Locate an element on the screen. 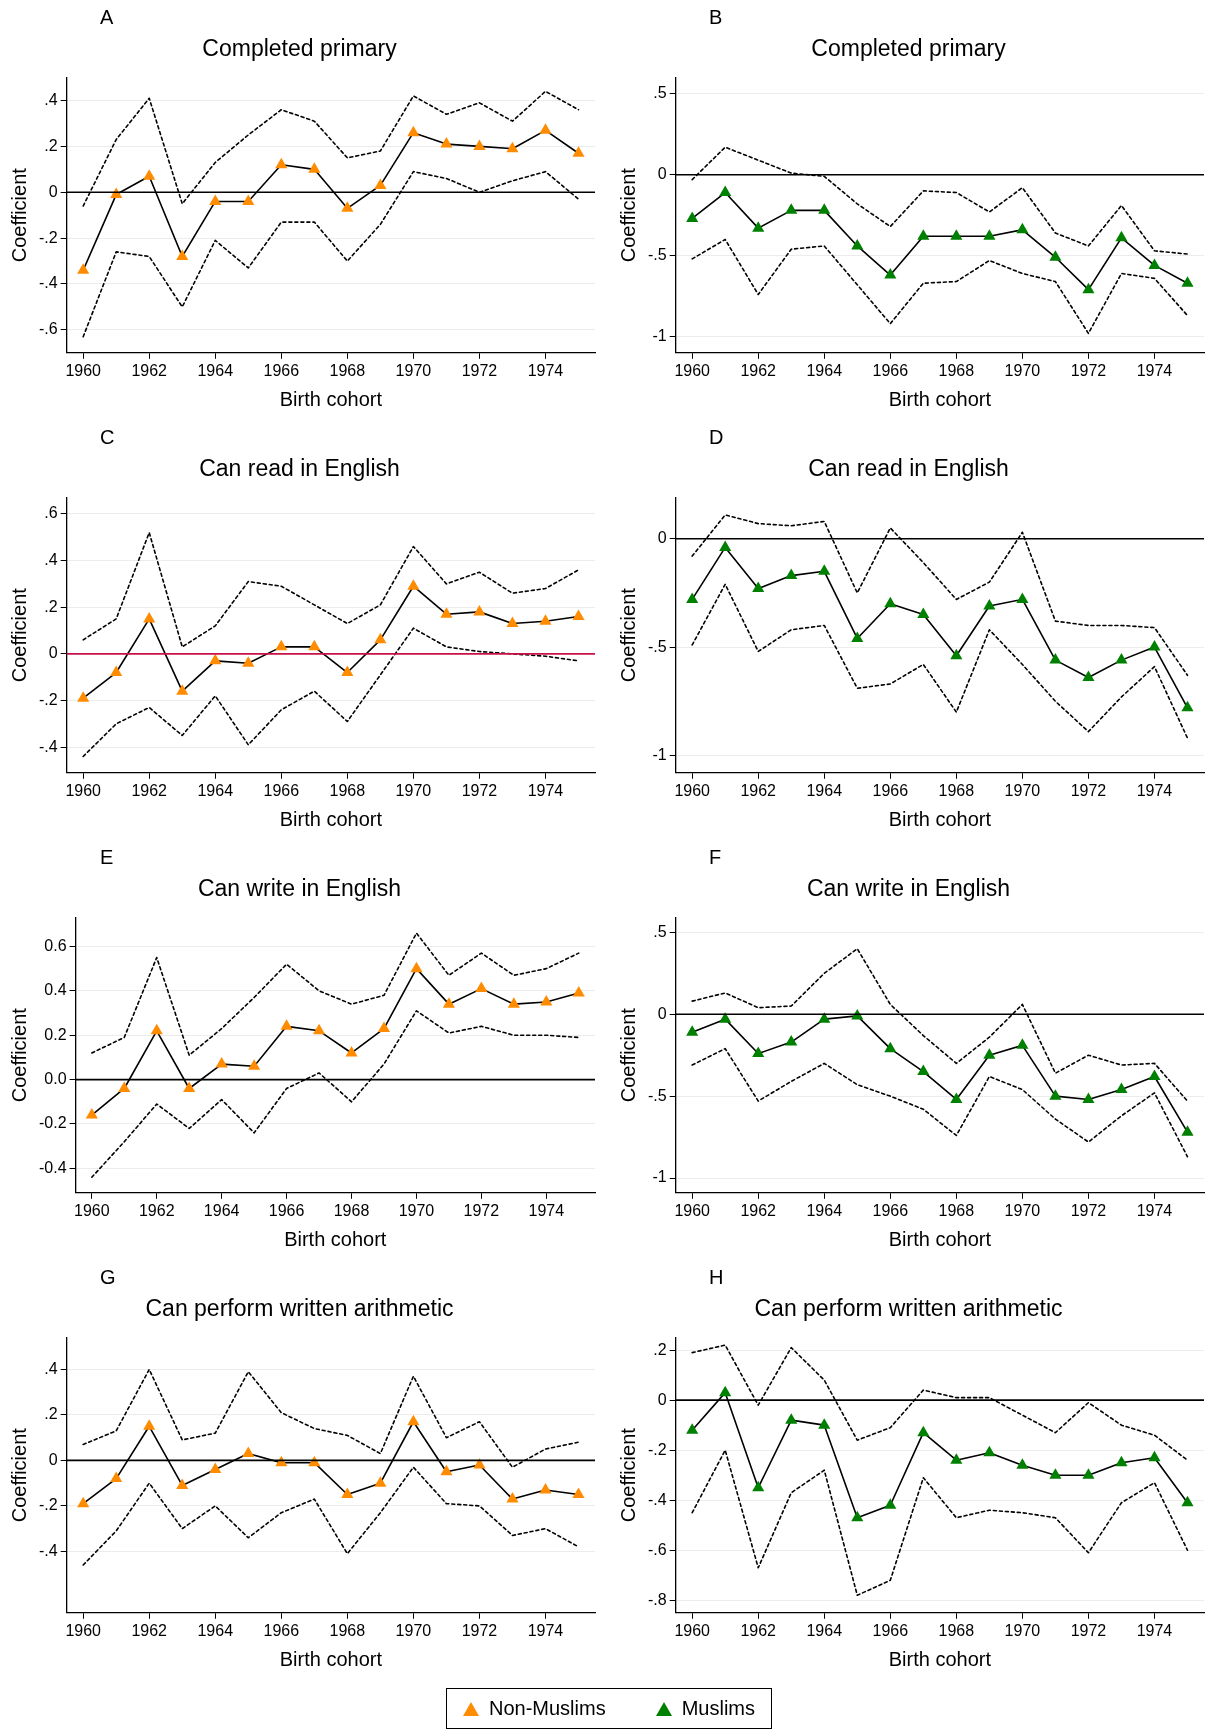  y-tick-label: -.2 is located at coordinates (48, 1505).